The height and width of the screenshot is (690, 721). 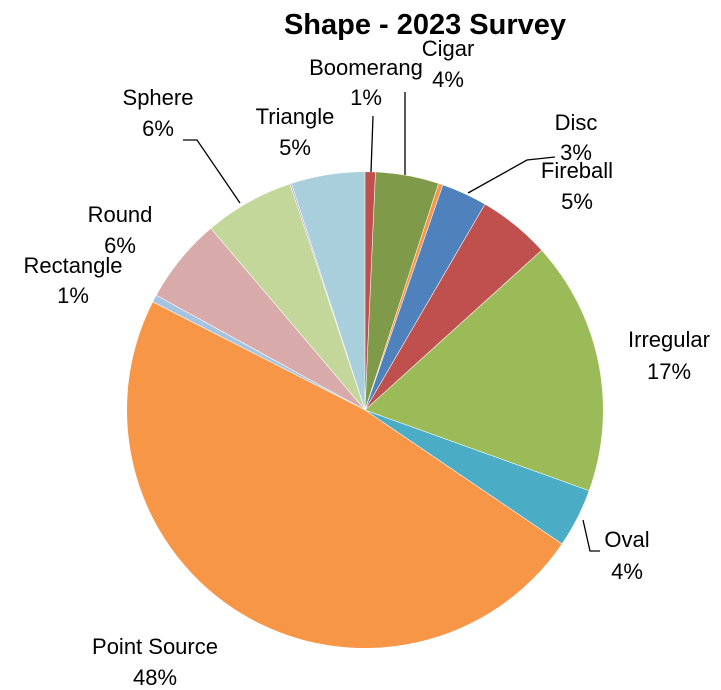 What do you see at coordinates (155, 677) in the screenshot?
I see `slice-label-percent-point-source: 48%` at bounding box center [155, 677].